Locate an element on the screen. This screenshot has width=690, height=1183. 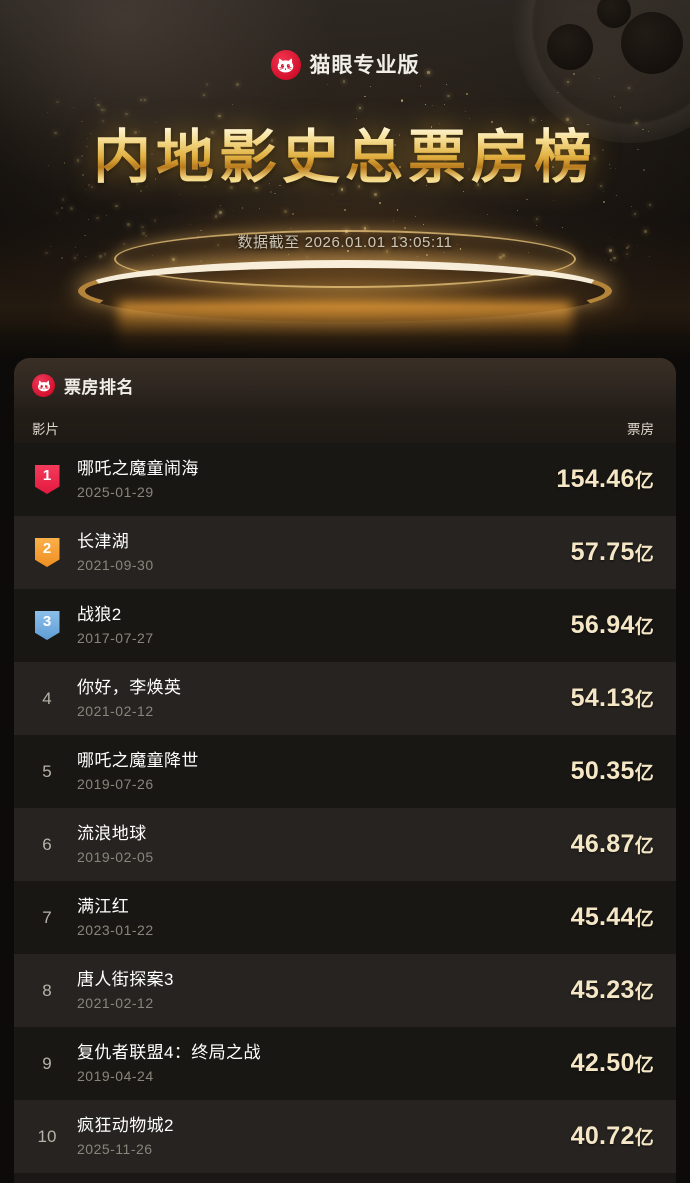
rank-cell: 2 is located at coordinates (47, 552).